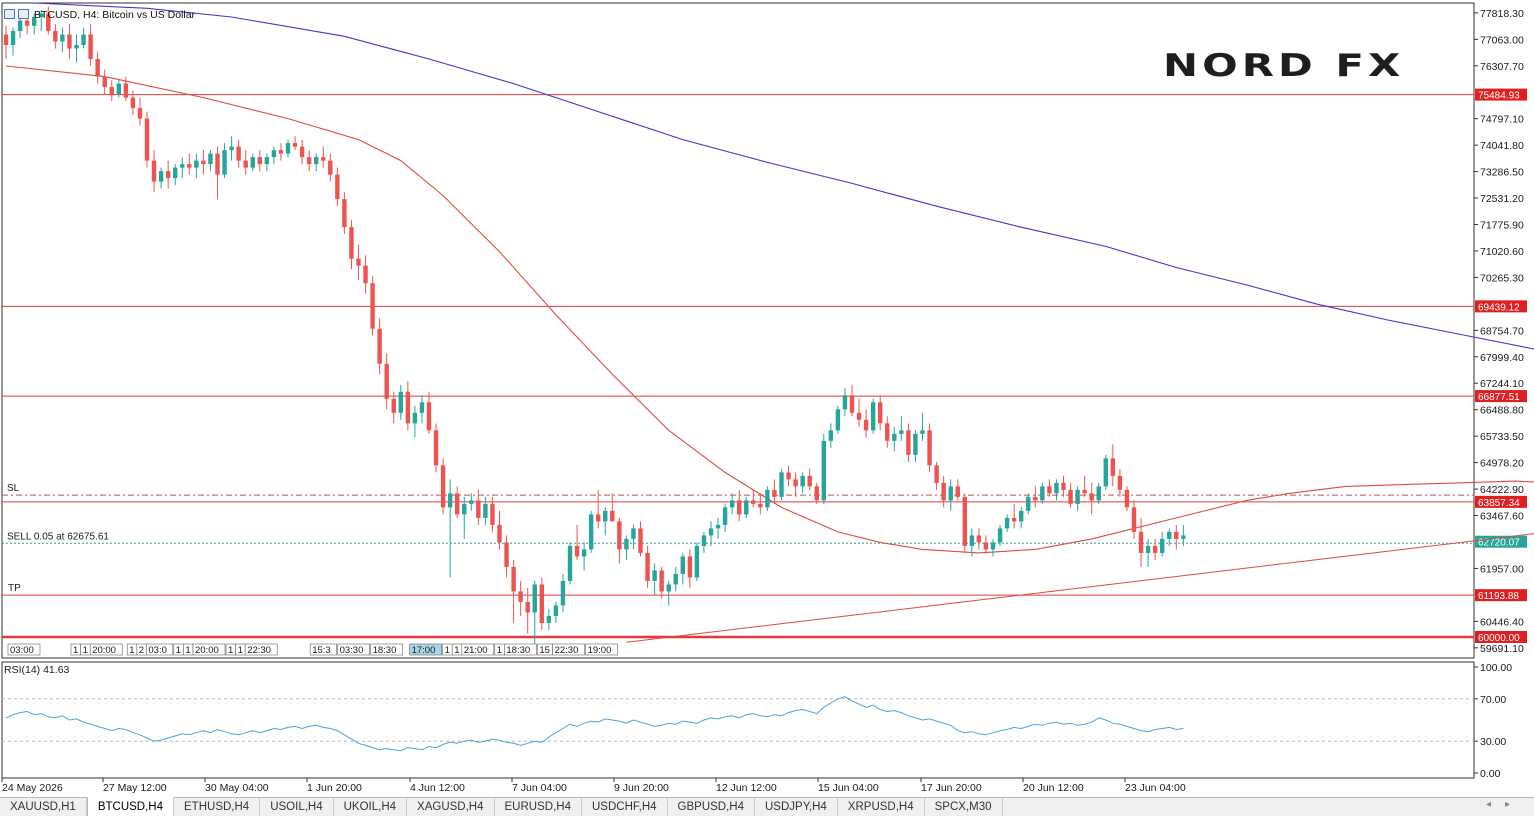 The width and height of the screenshot is (1534, 816). I want to click on y-tick-label: 72531.20, so click(1502, 199).